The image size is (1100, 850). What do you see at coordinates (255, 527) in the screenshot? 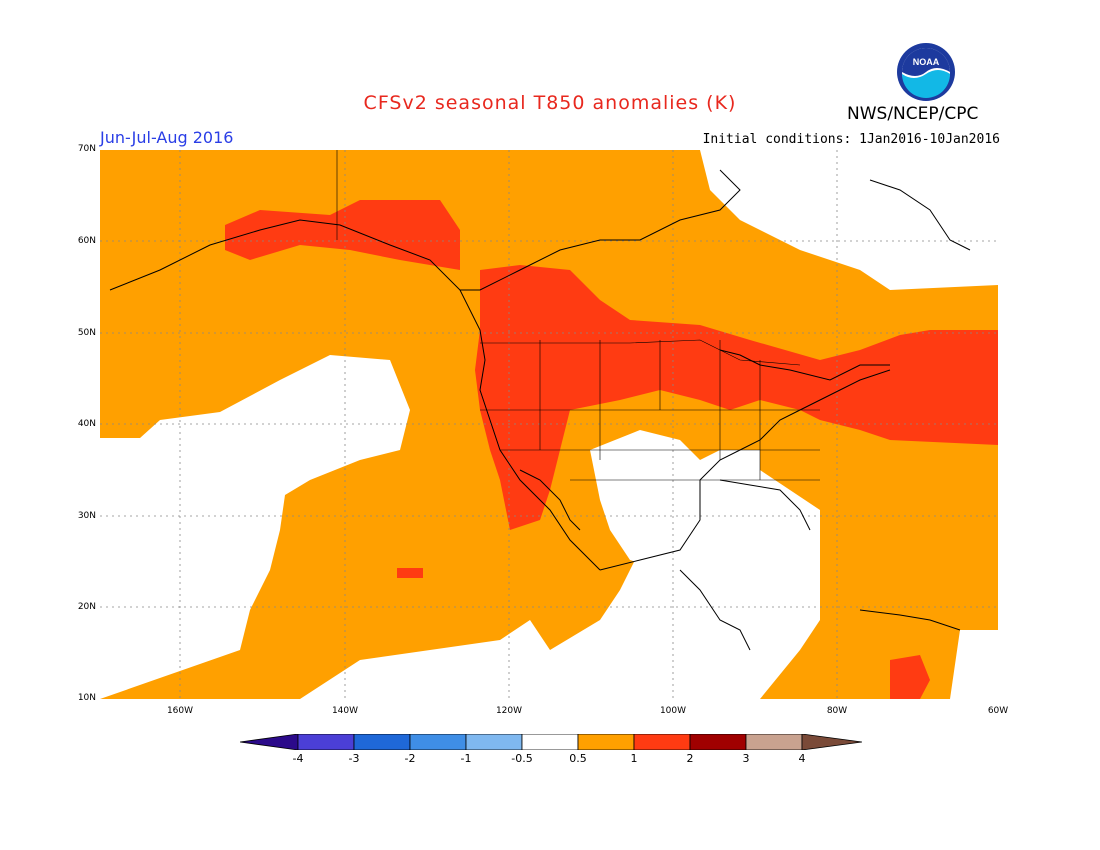
I see `pacific-neutral-region` at bounding box center [255, 527].